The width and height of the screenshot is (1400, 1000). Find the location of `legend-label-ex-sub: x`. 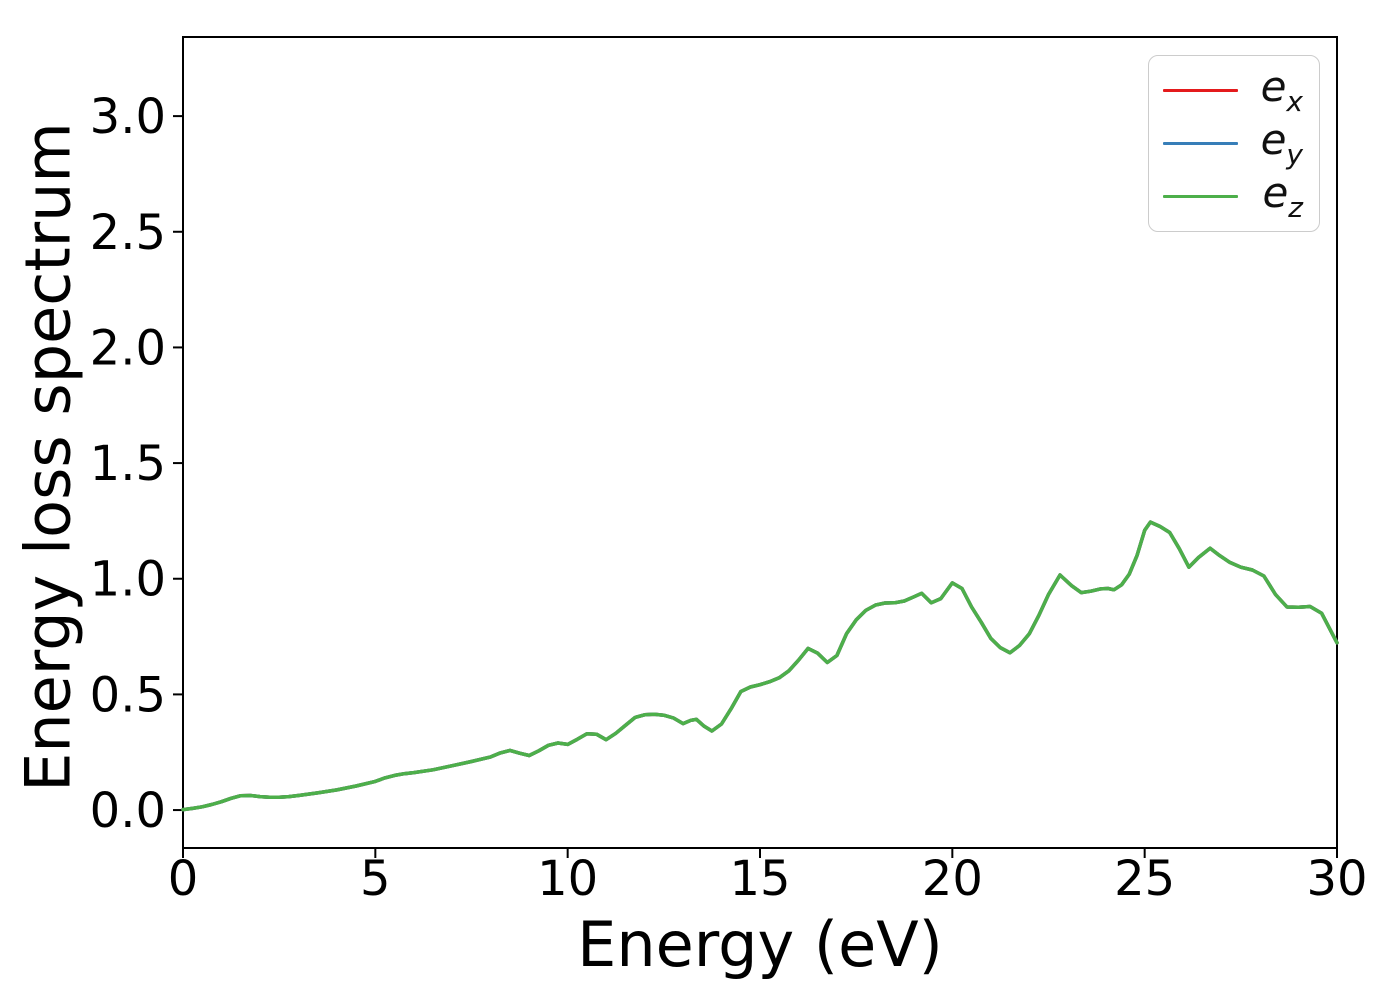

legend-label-ex-sub: x is located at coordinates (1294, 101).